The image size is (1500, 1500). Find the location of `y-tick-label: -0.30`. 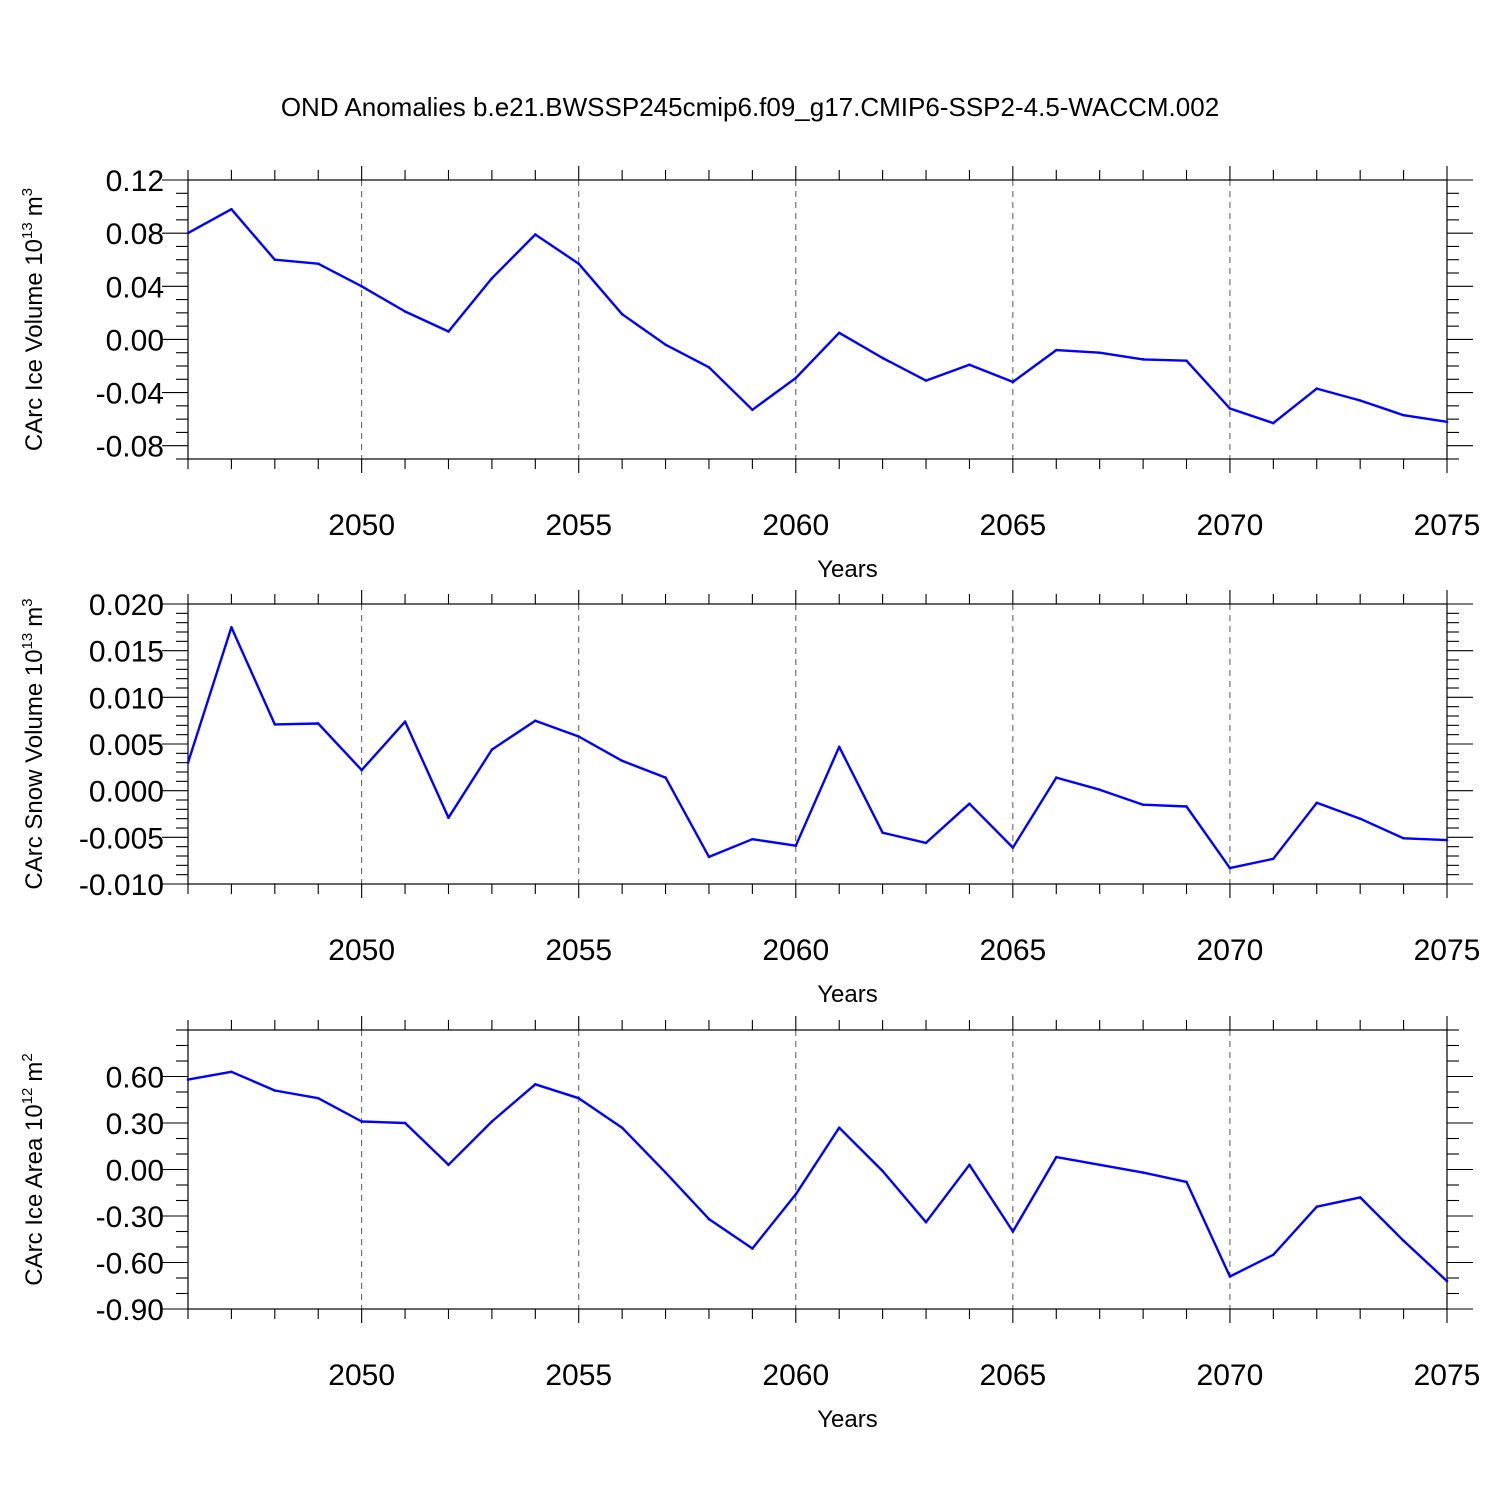

y-tick-label: -0.30 is located at coordinates (130, 1217).